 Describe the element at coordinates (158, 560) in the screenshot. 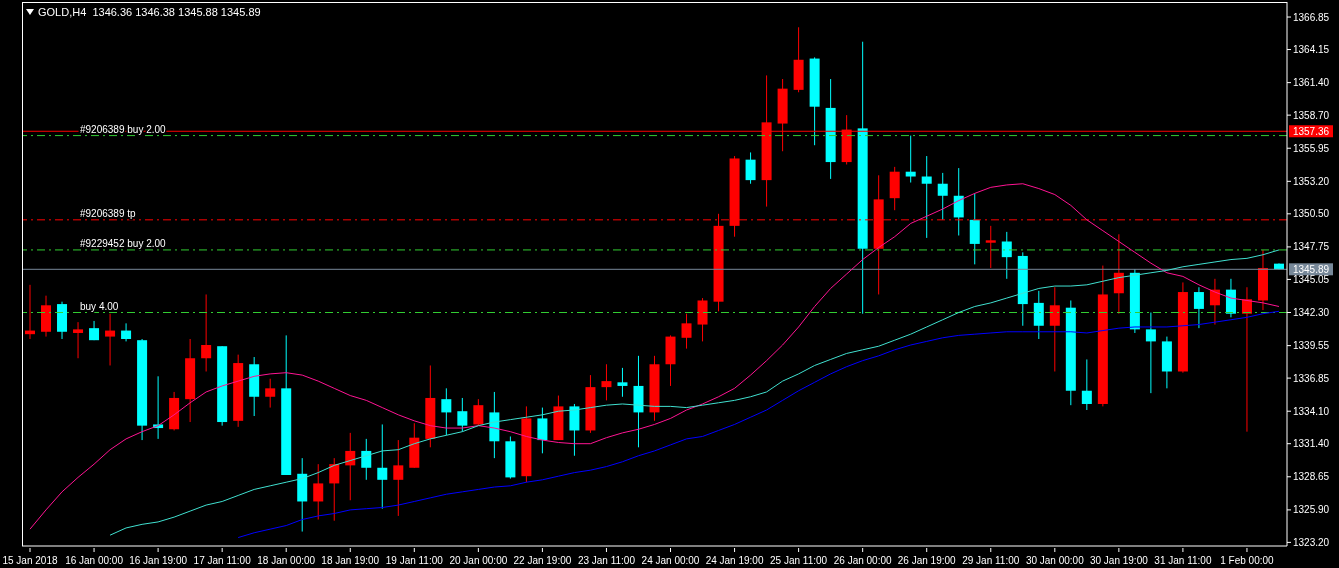

I see `x-tick-label: 16 Jan 19:00` at that location.